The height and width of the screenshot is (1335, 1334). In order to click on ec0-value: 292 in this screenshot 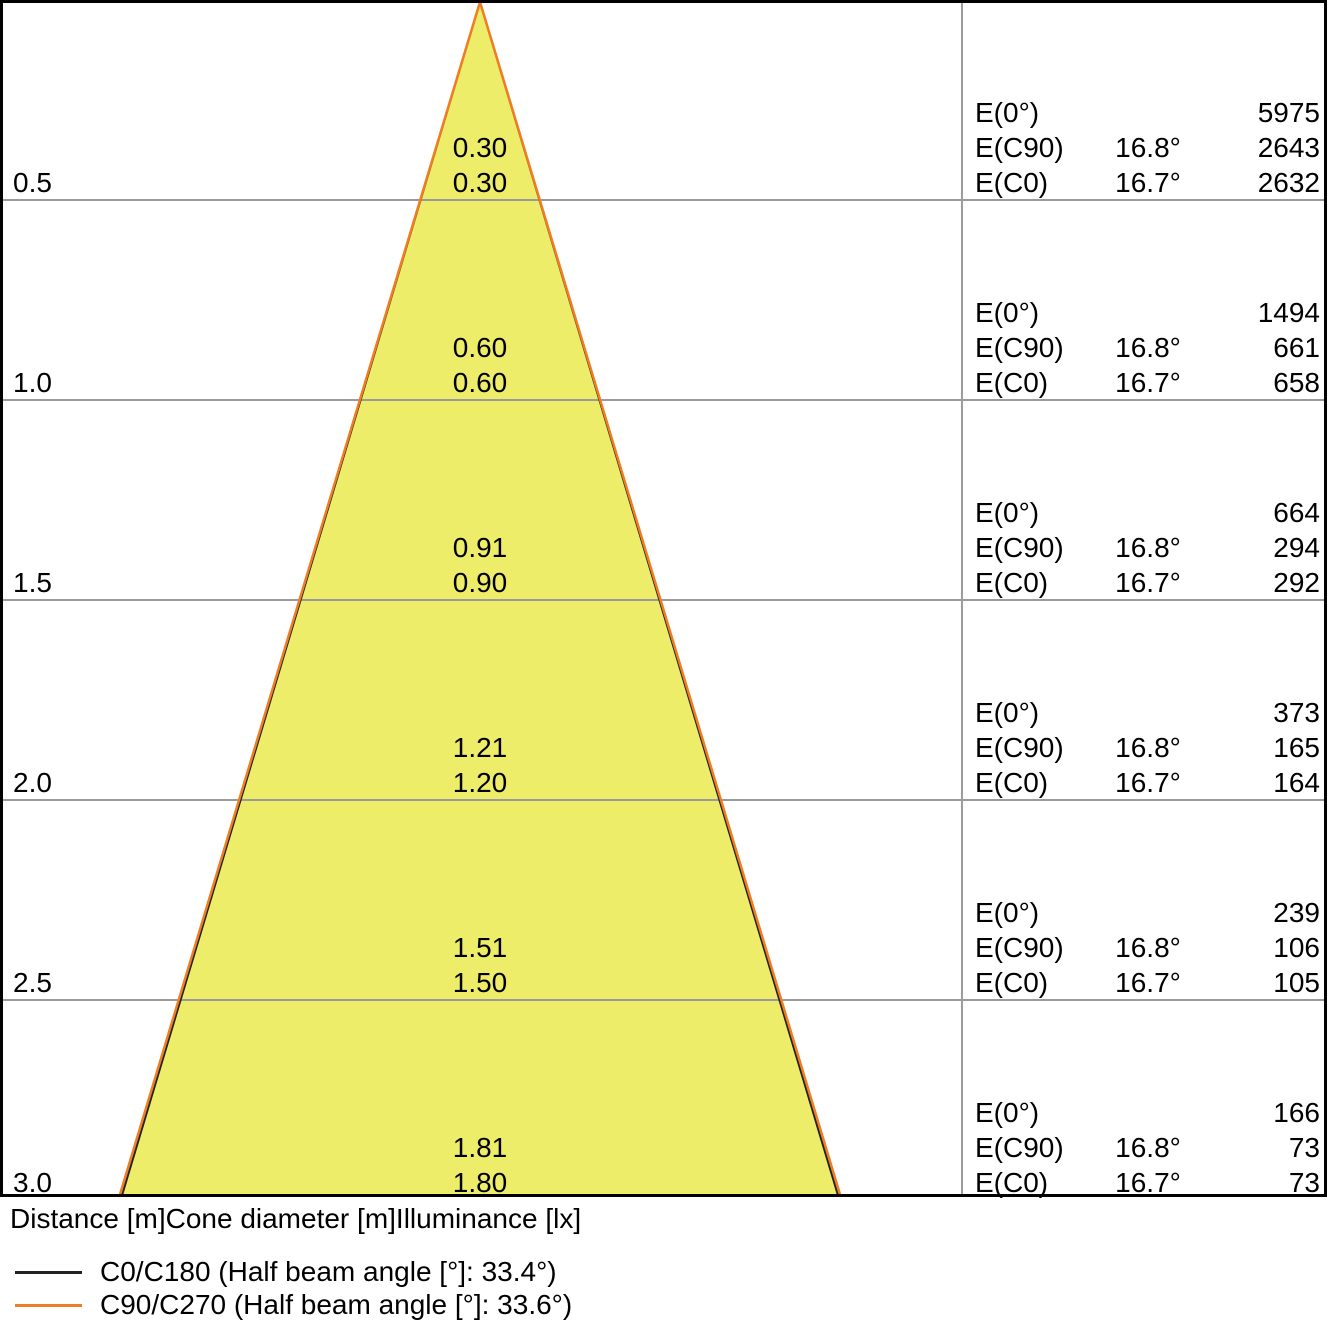, I will do `click(1296, 582)`.